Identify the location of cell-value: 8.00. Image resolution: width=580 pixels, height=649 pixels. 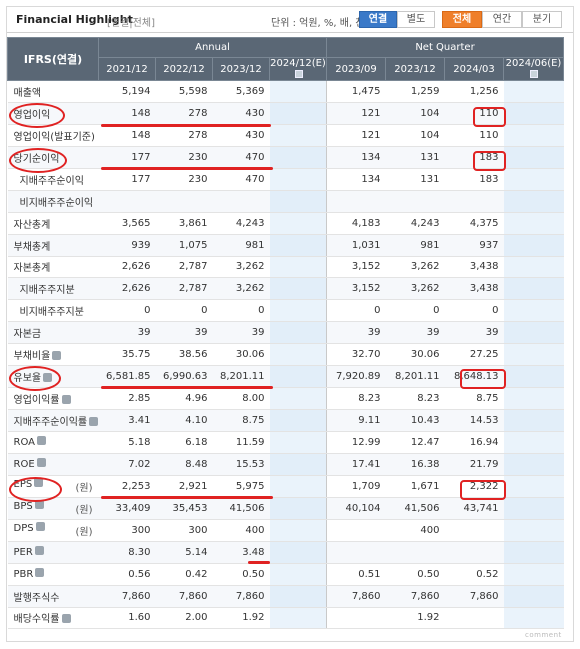
(241, 399).